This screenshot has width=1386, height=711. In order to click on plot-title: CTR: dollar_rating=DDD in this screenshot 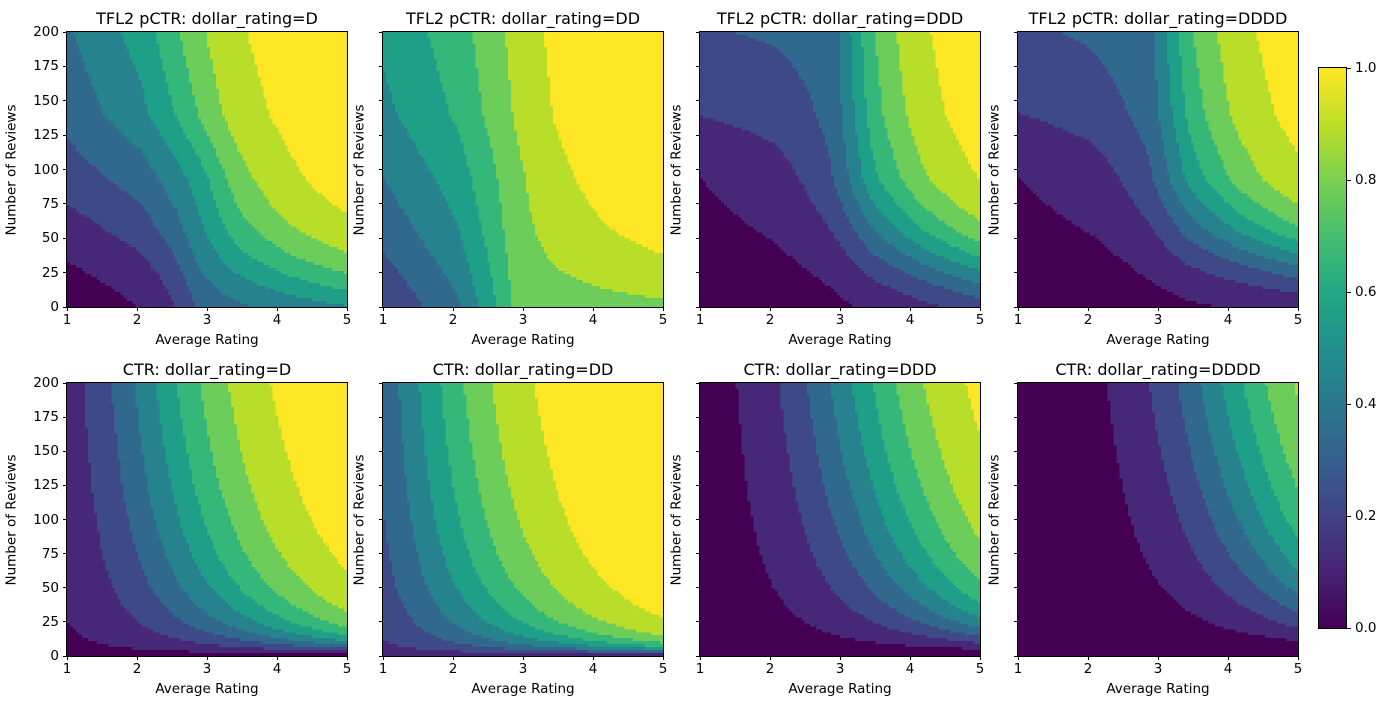, I will do `click(840, 369)`.